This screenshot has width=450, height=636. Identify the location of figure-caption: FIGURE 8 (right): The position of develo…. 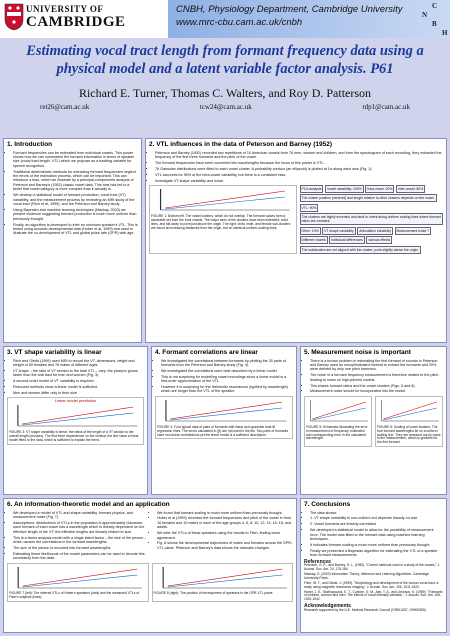
(213, 593).